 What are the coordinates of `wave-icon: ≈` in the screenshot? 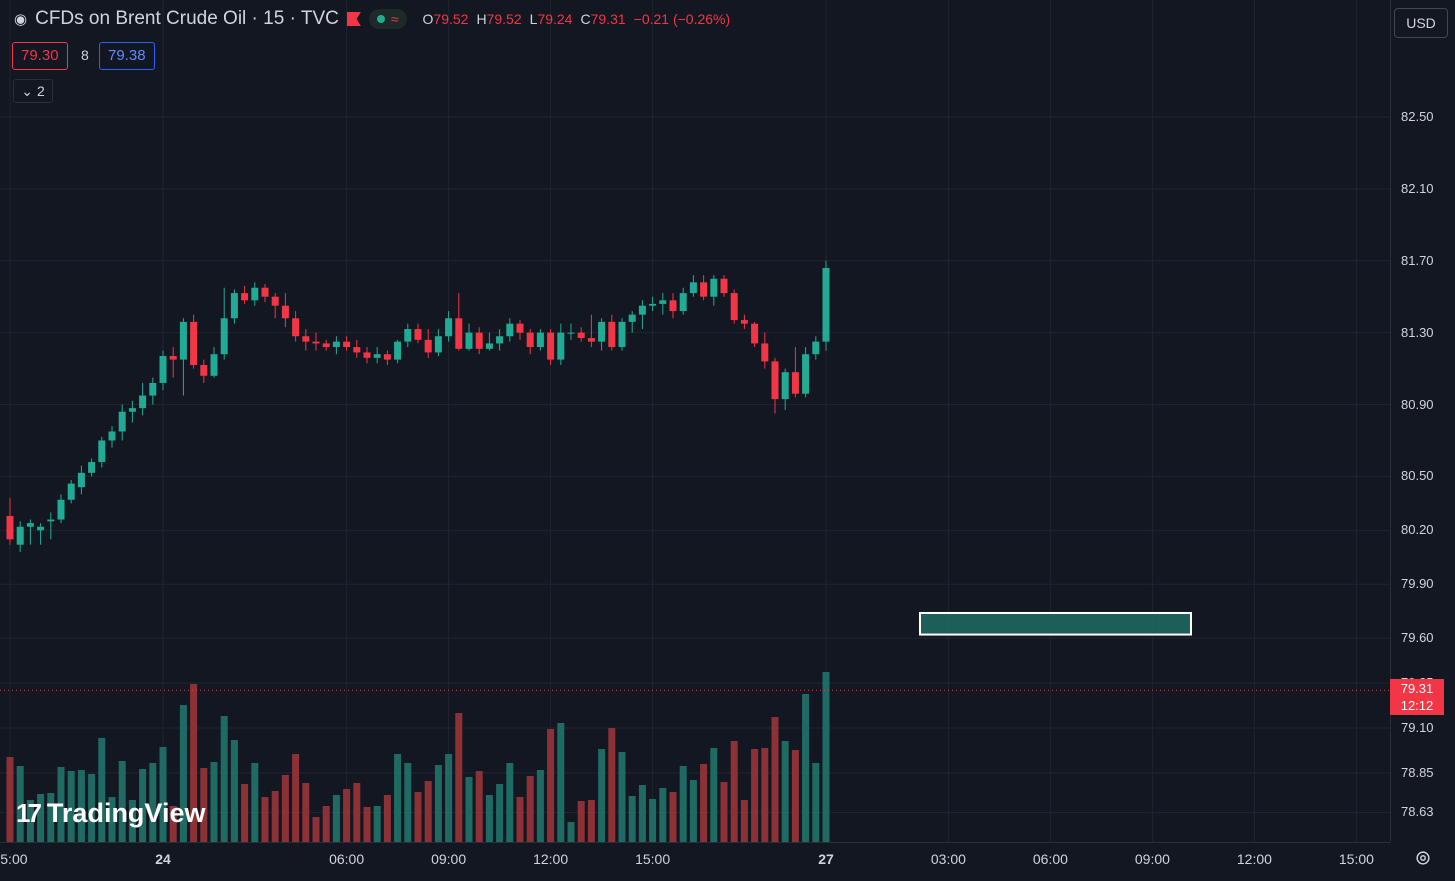 It's located at (394, 19).